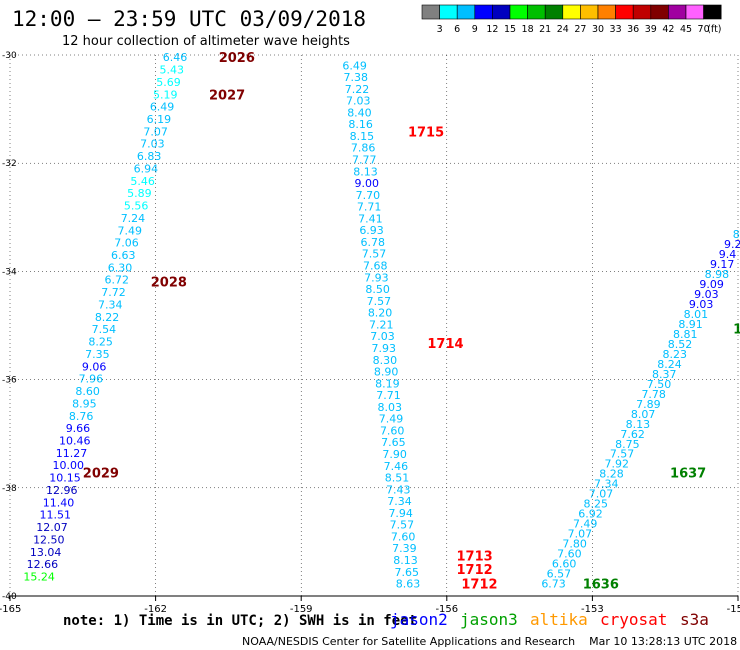 Image resolution: width=740 pixels, height=650 pixels. What do you see at coordinates (728, 254) in the screenshot?
I see `wave-height-label: 9.4` at bounding box center [728, 254].